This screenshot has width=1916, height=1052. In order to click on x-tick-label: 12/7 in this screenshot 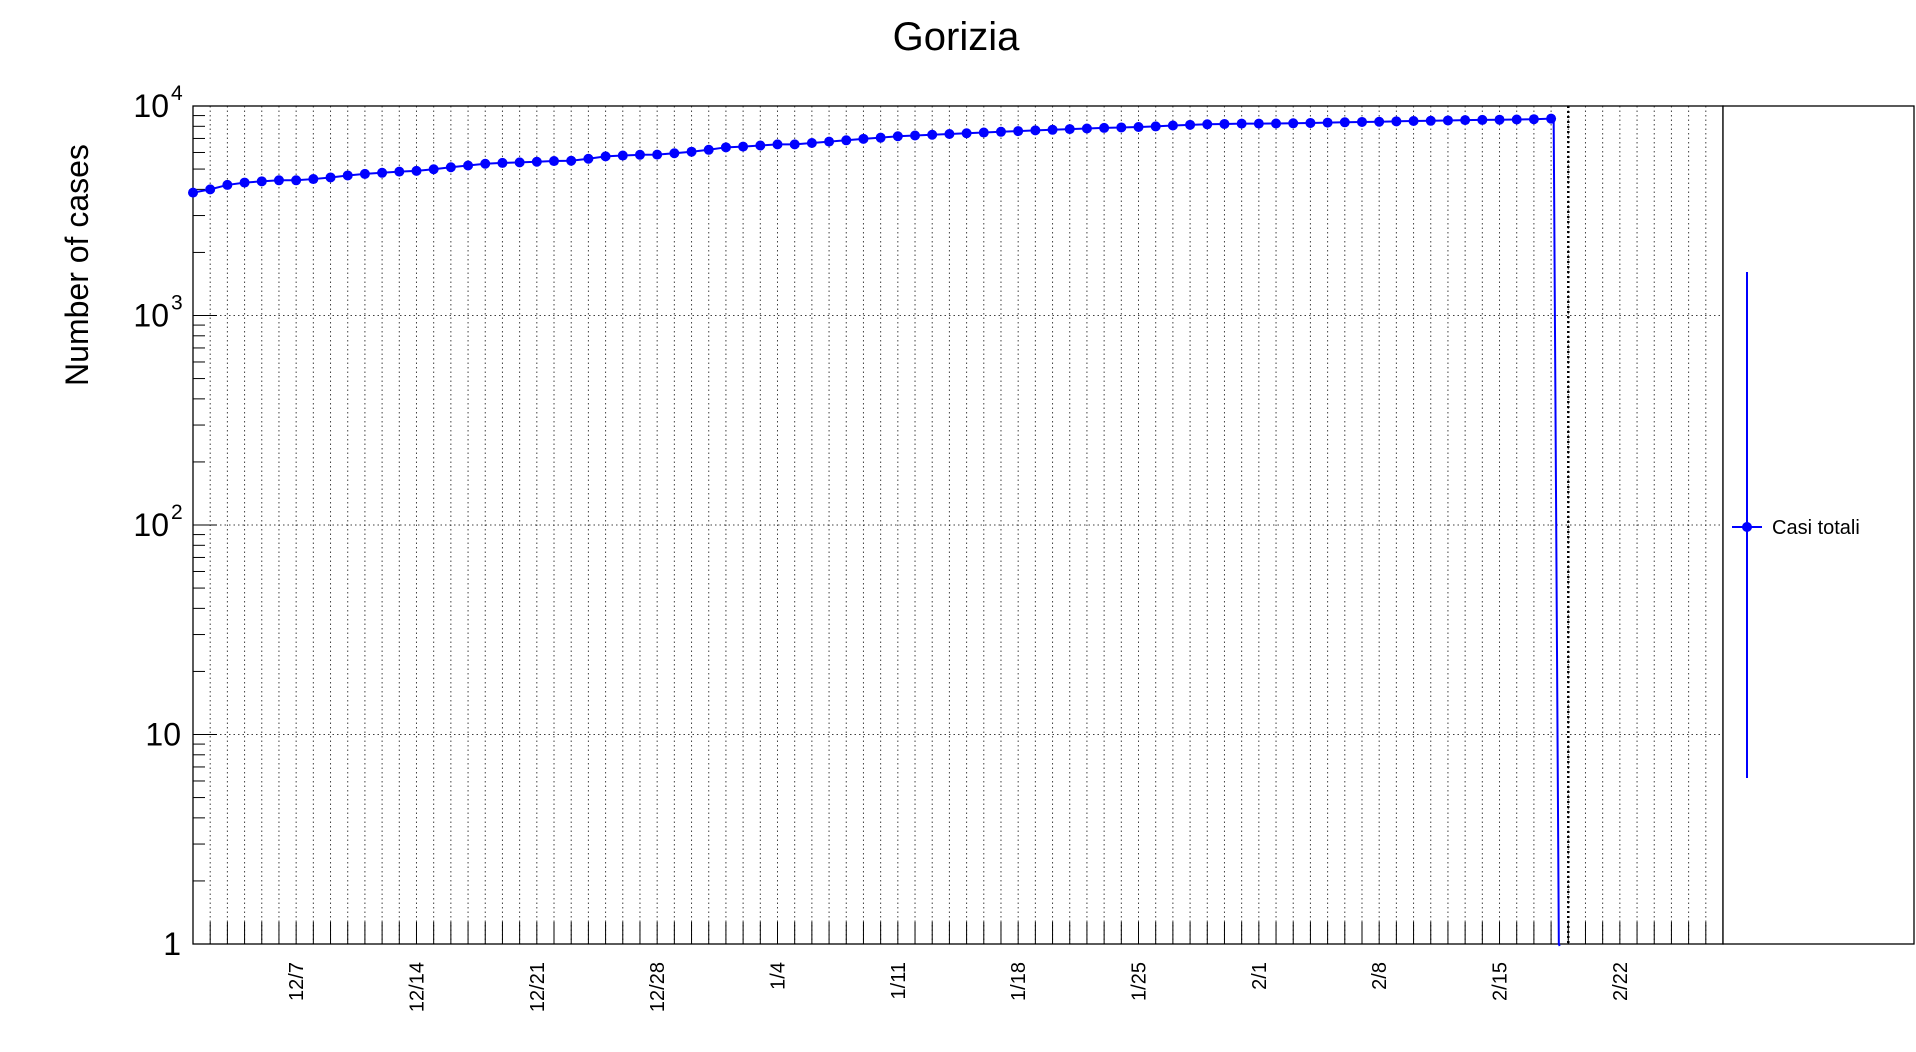, I will do `click(297, 981)`.